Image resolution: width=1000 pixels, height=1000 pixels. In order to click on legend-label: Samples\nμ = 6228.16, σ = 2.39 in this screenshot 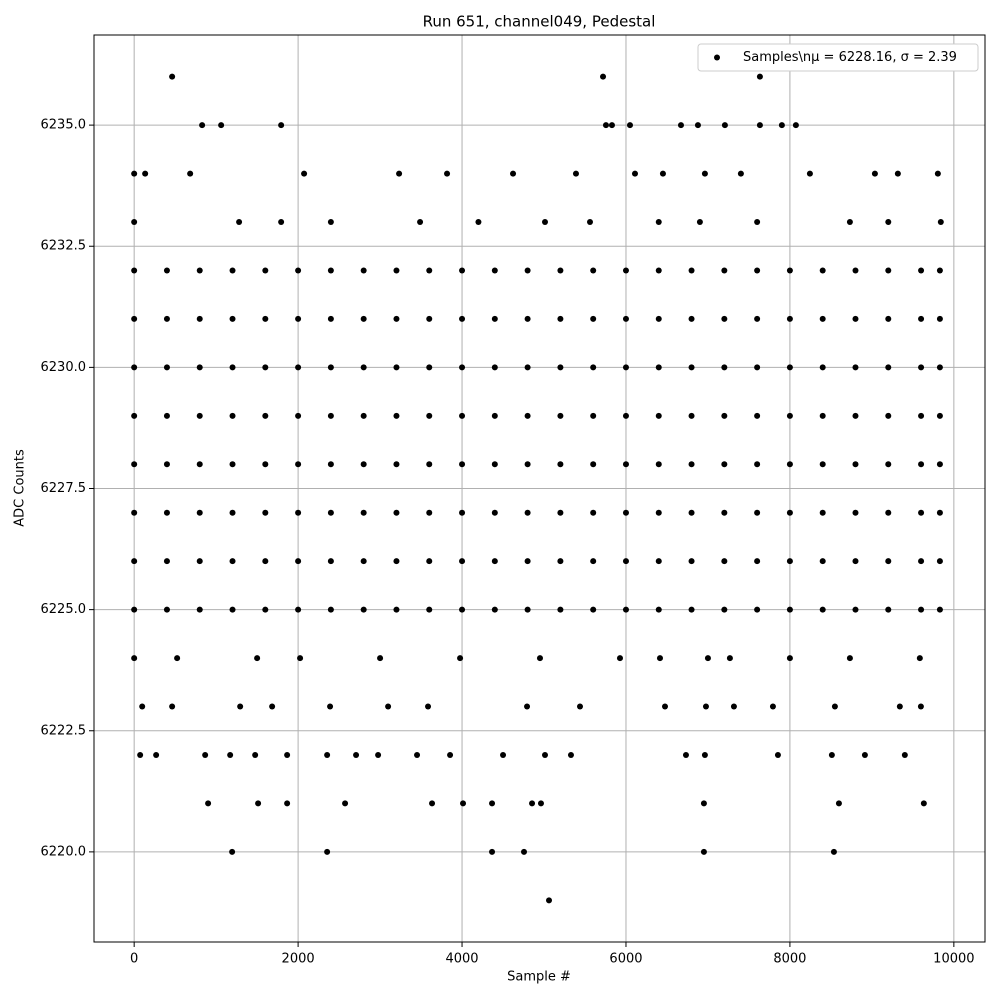, I will do `click(850, 57)`.